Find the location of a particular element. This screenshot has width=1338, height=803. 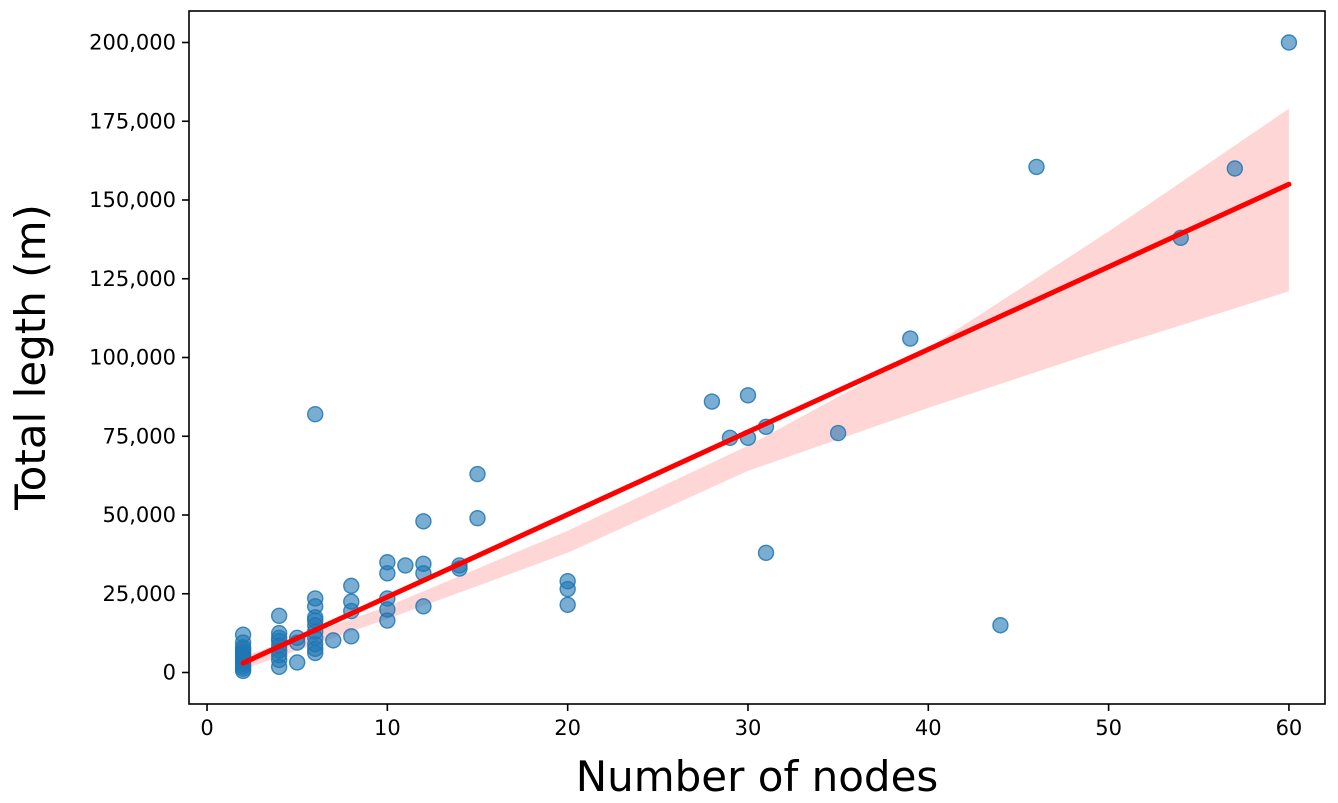

y-axis-label: Total legth (m) is located at coordinates (30, 357).